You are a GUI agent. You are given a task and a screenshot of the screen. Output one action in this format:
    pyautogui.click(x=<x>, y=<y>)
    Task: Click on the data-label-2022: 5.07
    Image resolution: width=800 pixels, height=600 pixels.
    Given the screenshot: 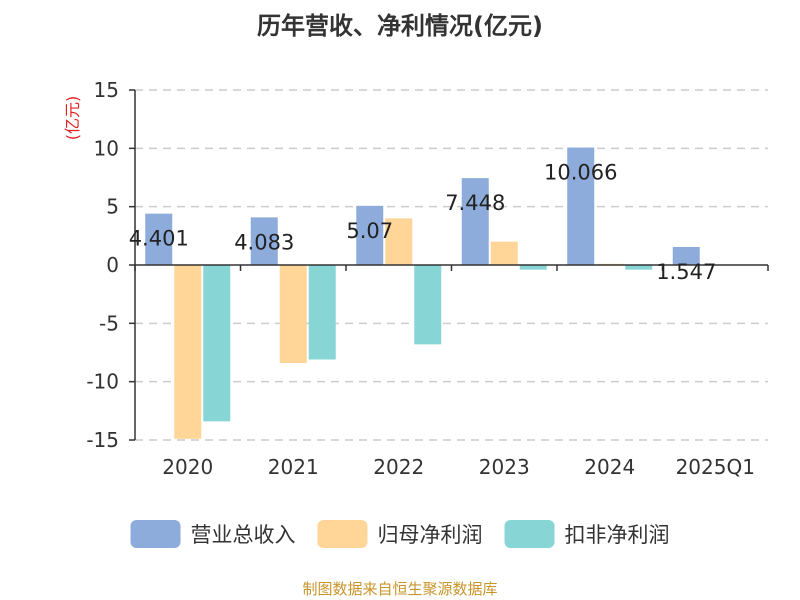 What is the action you would take?
    pyautogui.click(x=369, y=231)
    